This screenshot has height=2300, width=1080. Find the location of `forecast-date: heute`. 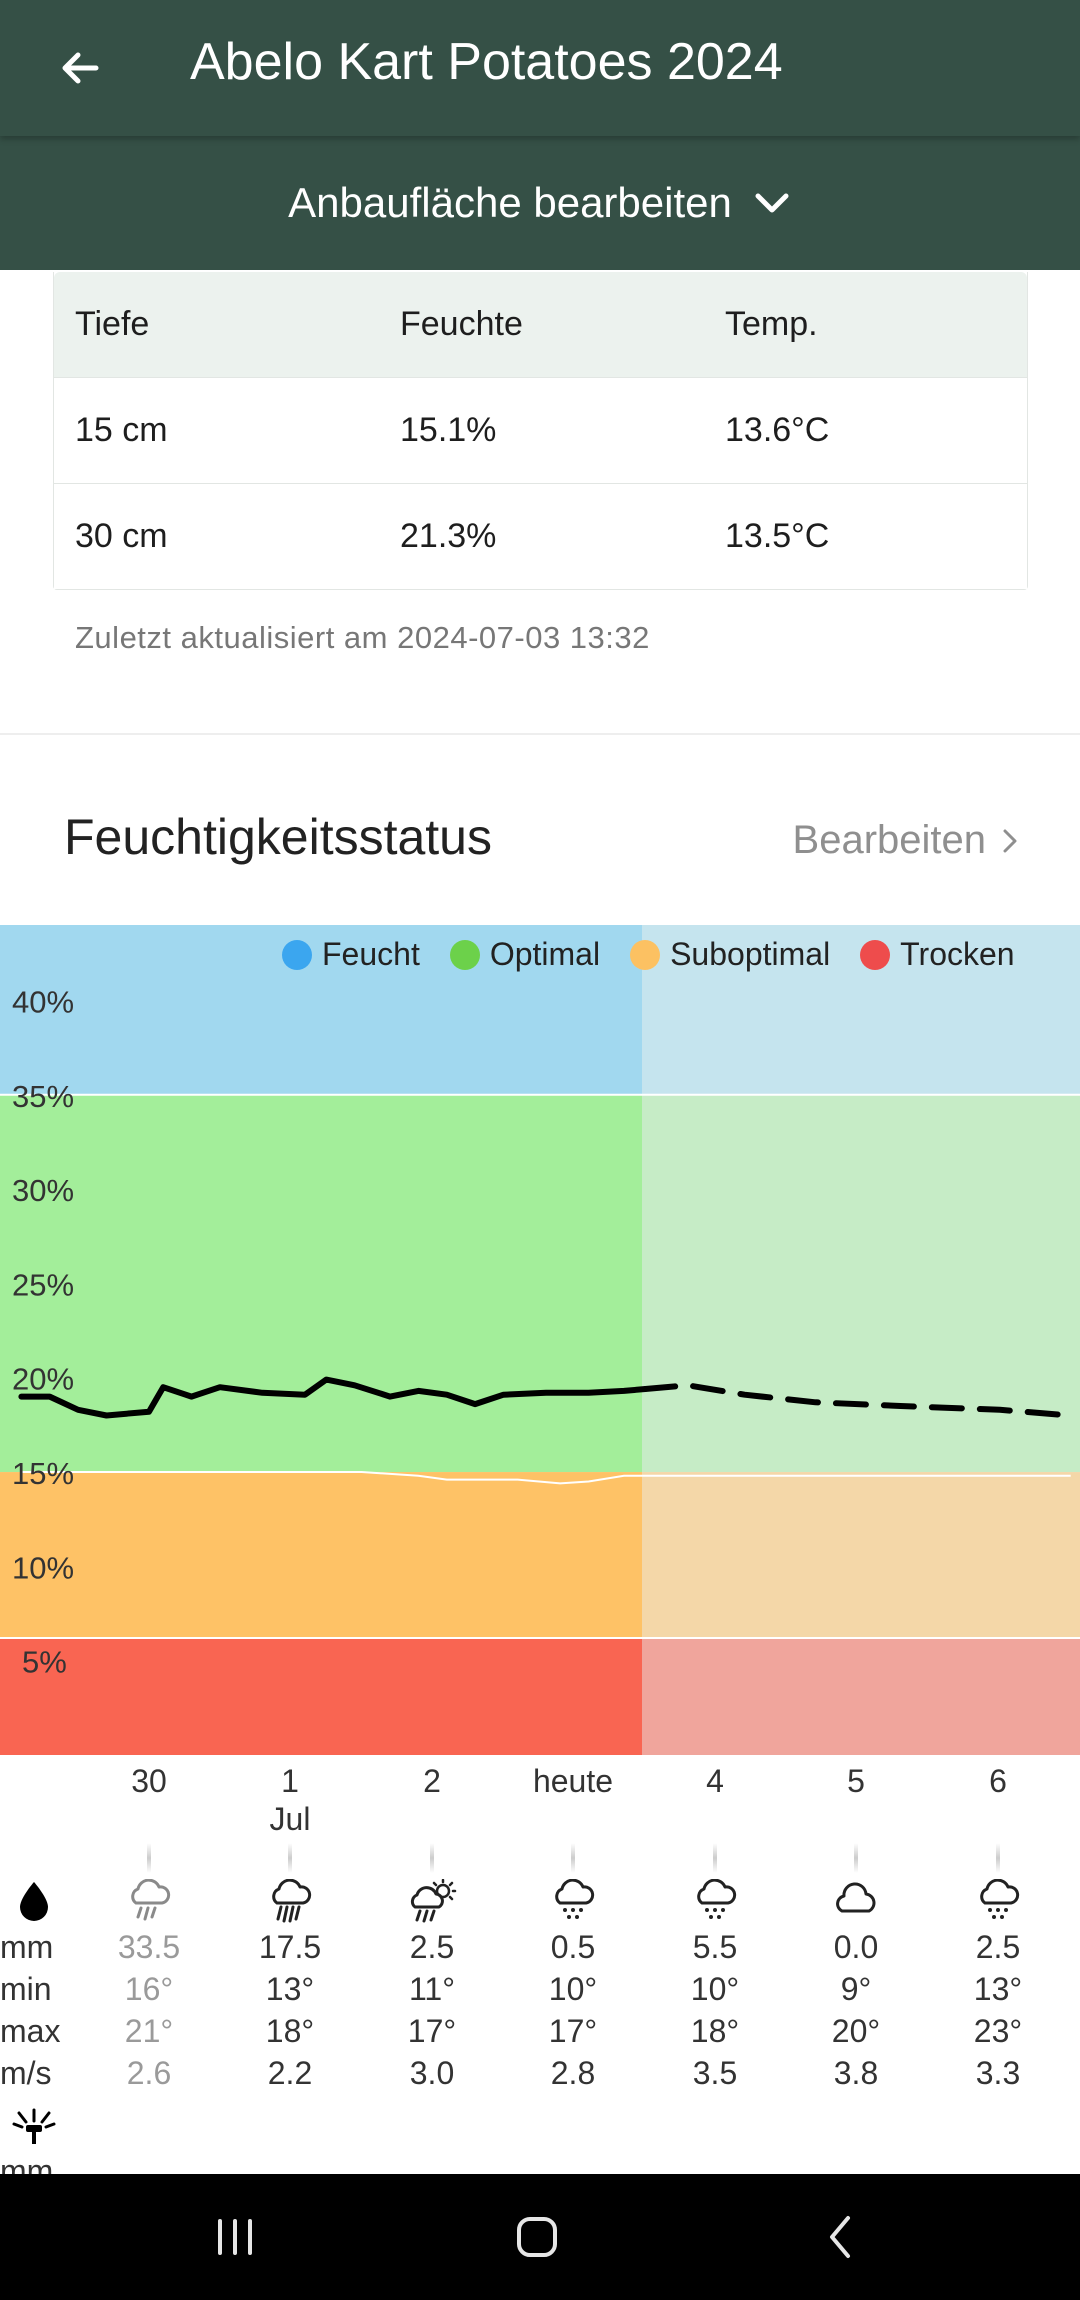

forecast-date: heute is located at coordinates (573, 1781).